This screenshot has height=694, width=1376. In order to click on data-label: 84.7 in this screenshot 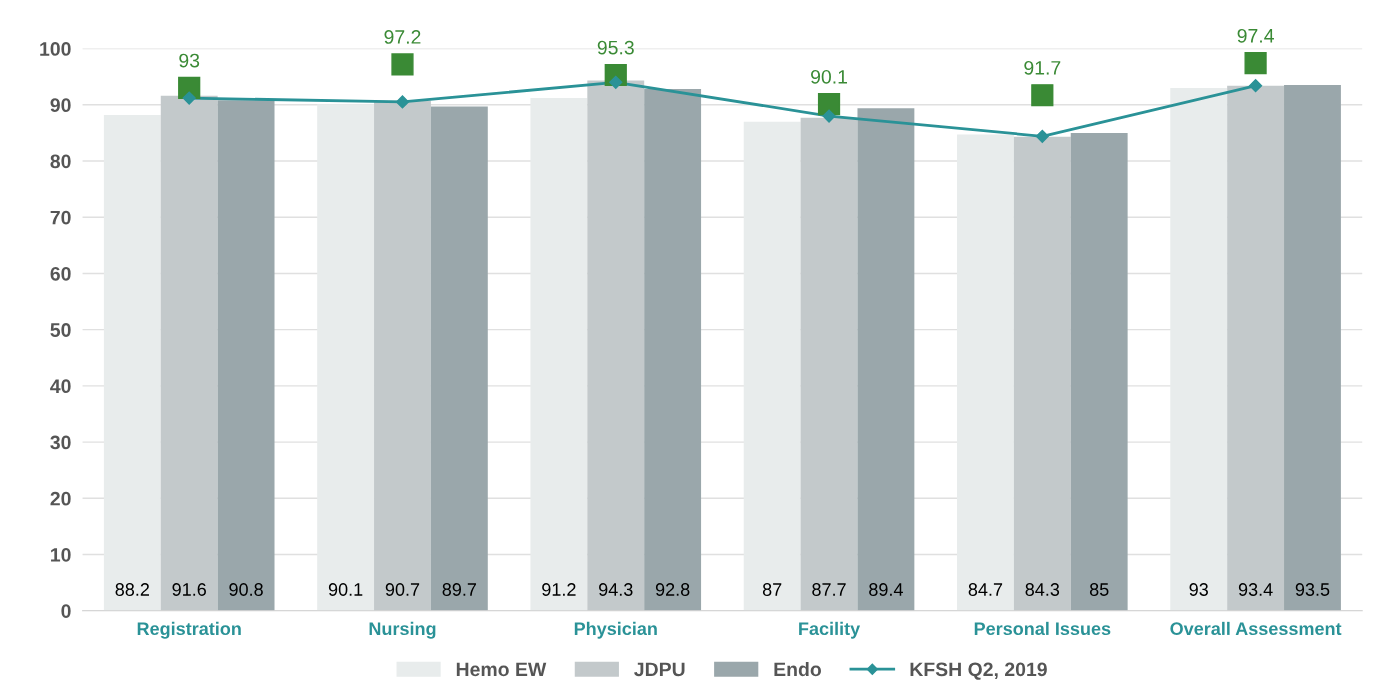, I will do `click(985, 589)`.